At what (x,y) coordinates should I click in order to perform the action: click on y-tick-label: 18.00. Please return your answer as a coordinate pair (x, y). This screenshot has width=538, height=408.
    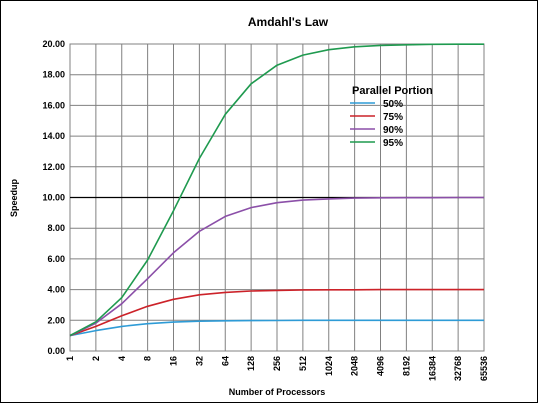
    Looking at the image, I should click on (53, 75).